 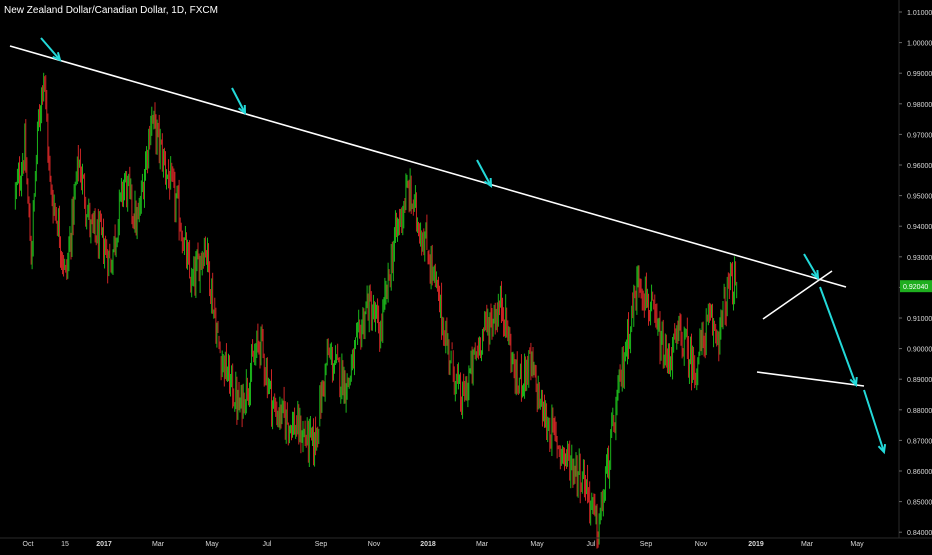 What do you see at coordinates (484, 174) in the screenshot?
I see `touch-arrow-2018` at bounding box center [484, 174].